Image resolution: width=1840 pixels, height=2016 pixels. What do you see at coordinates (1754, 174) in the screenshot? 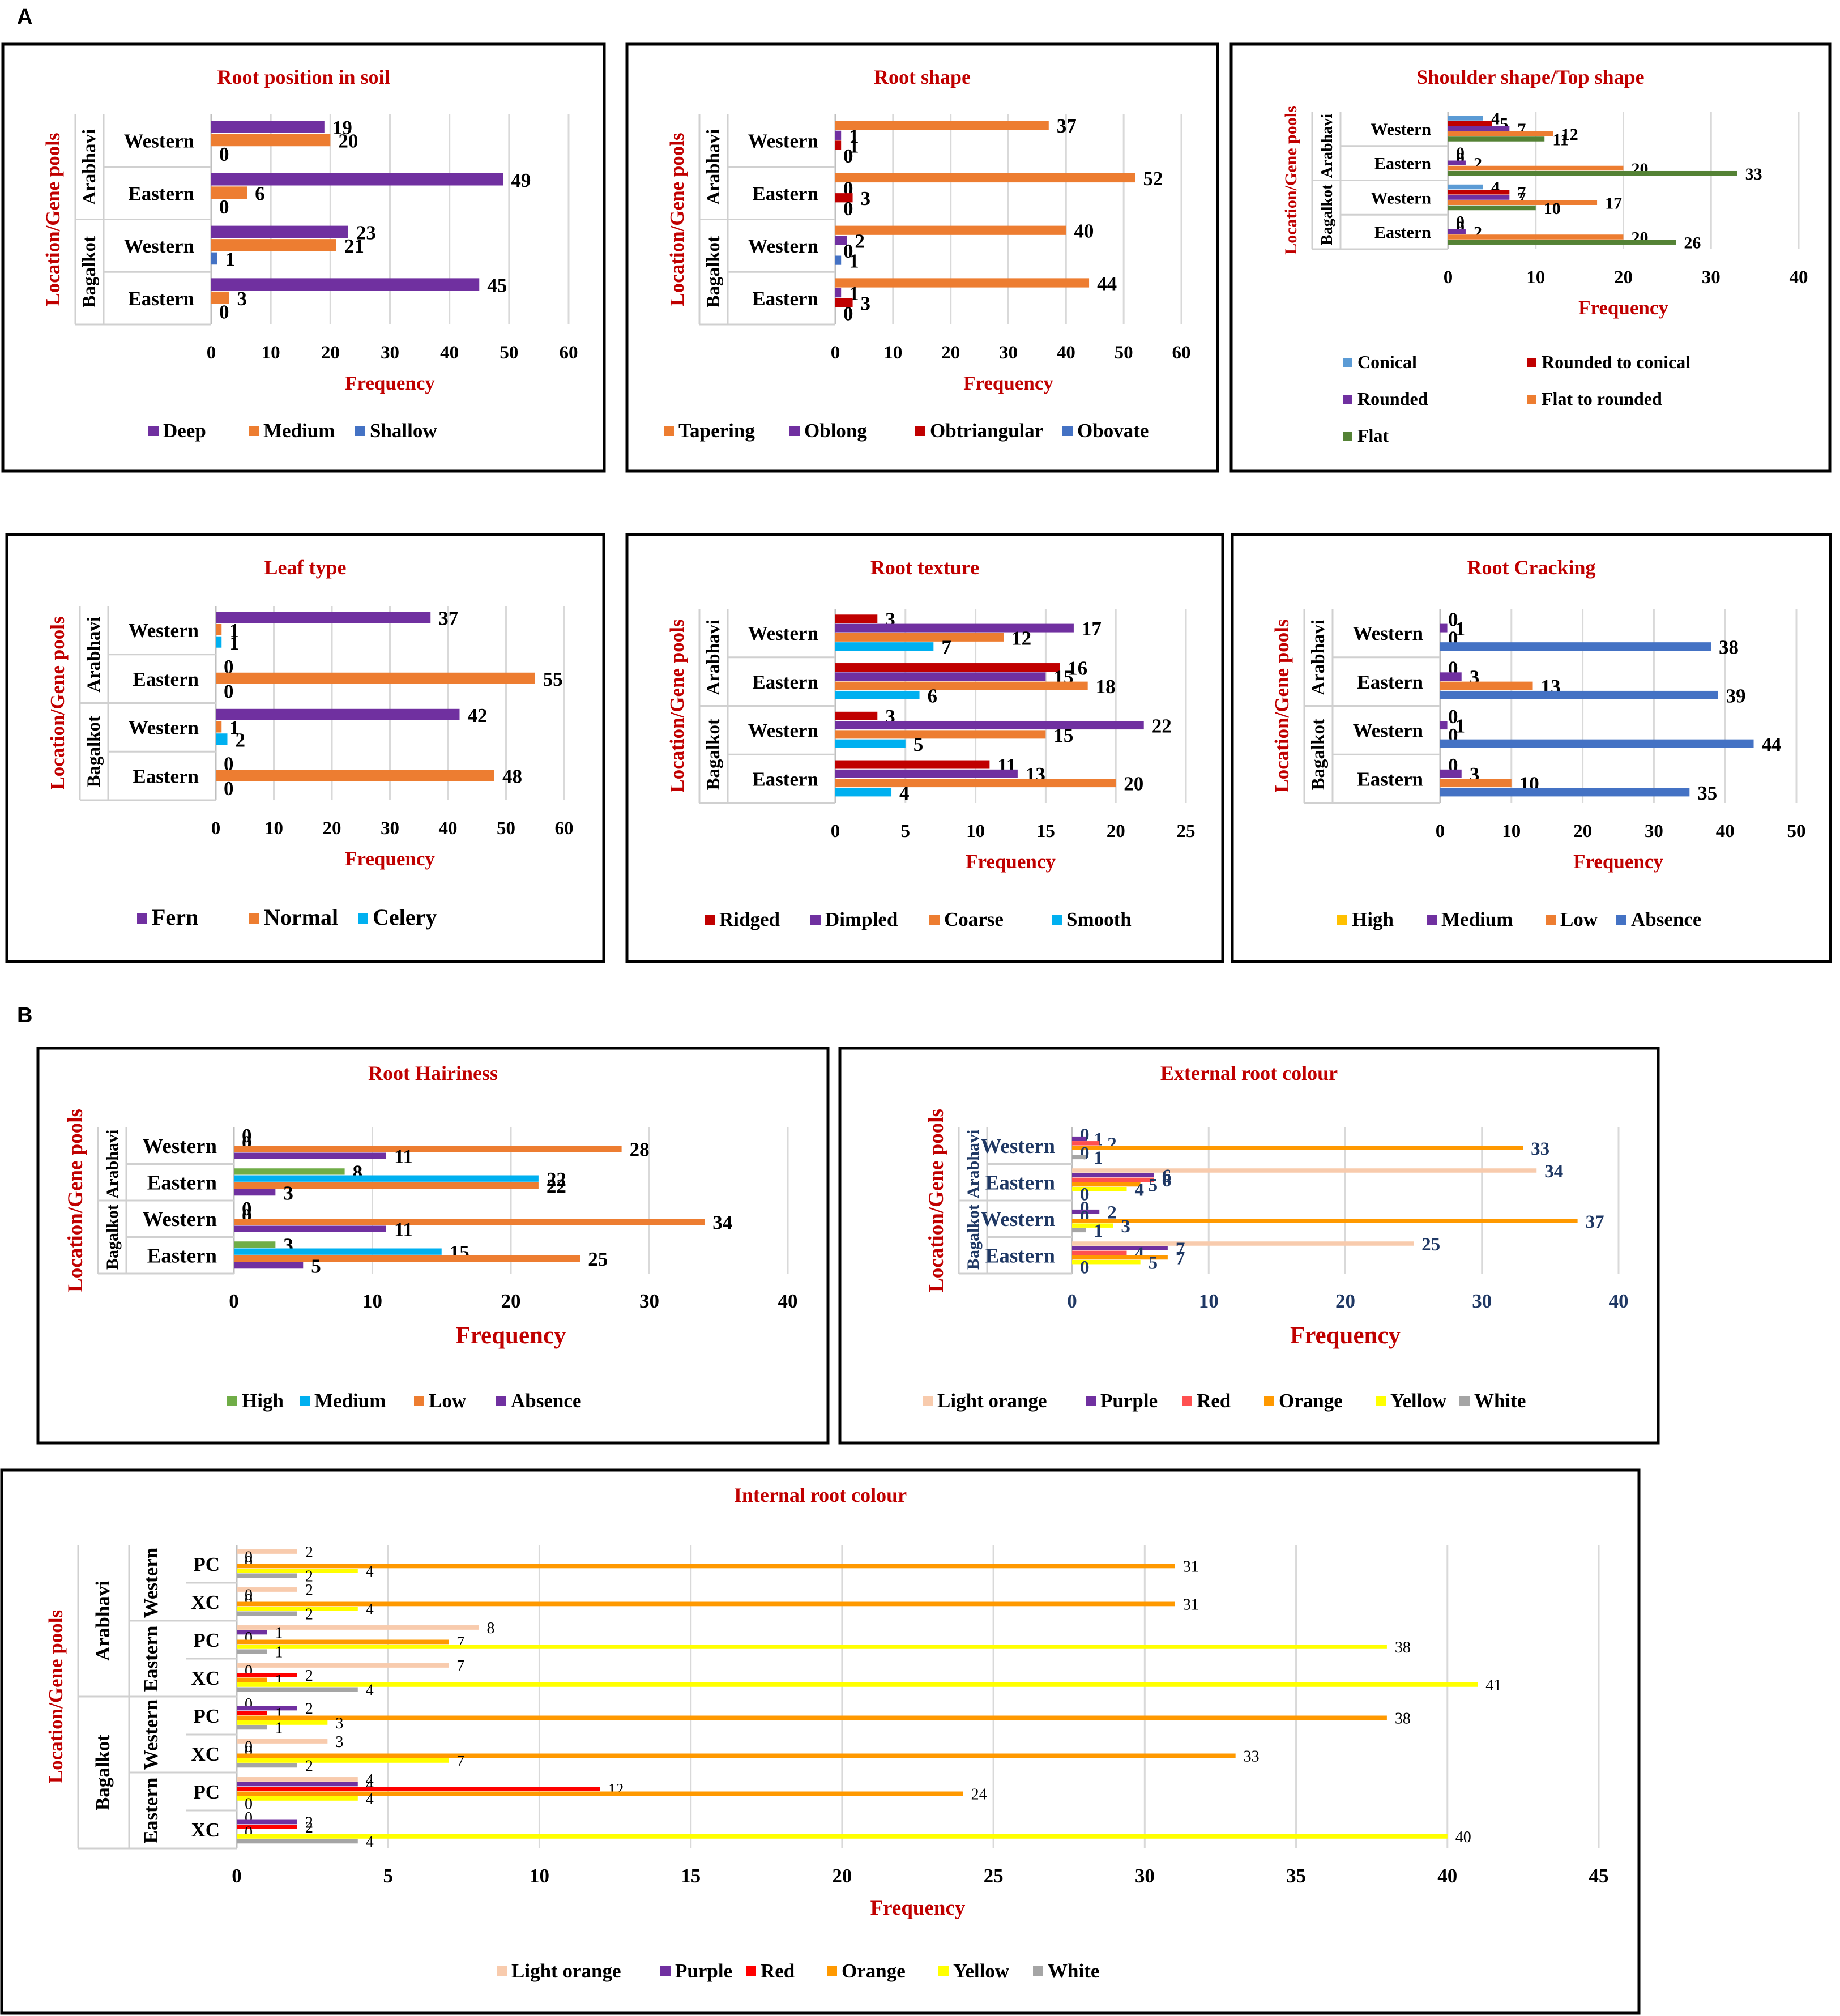
I see `data-label: 33` at bounding box center [1754, 174].